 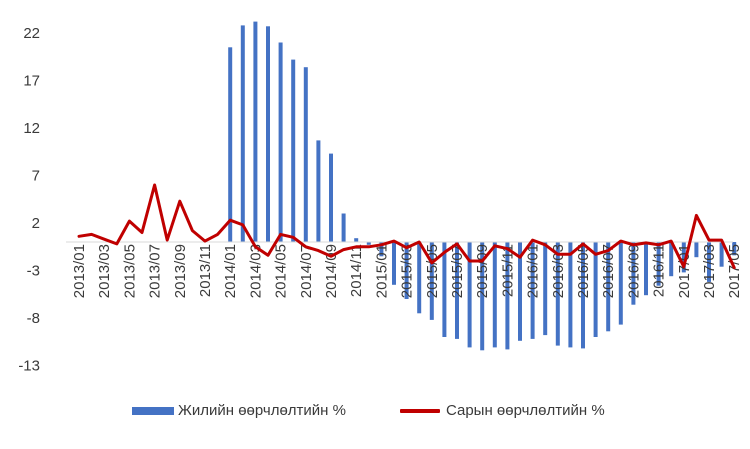 What do you see at coordinates (281, 271) in the screenshot?
I see `x-tick-label: 2014/05` at bounding box center [281, 271].